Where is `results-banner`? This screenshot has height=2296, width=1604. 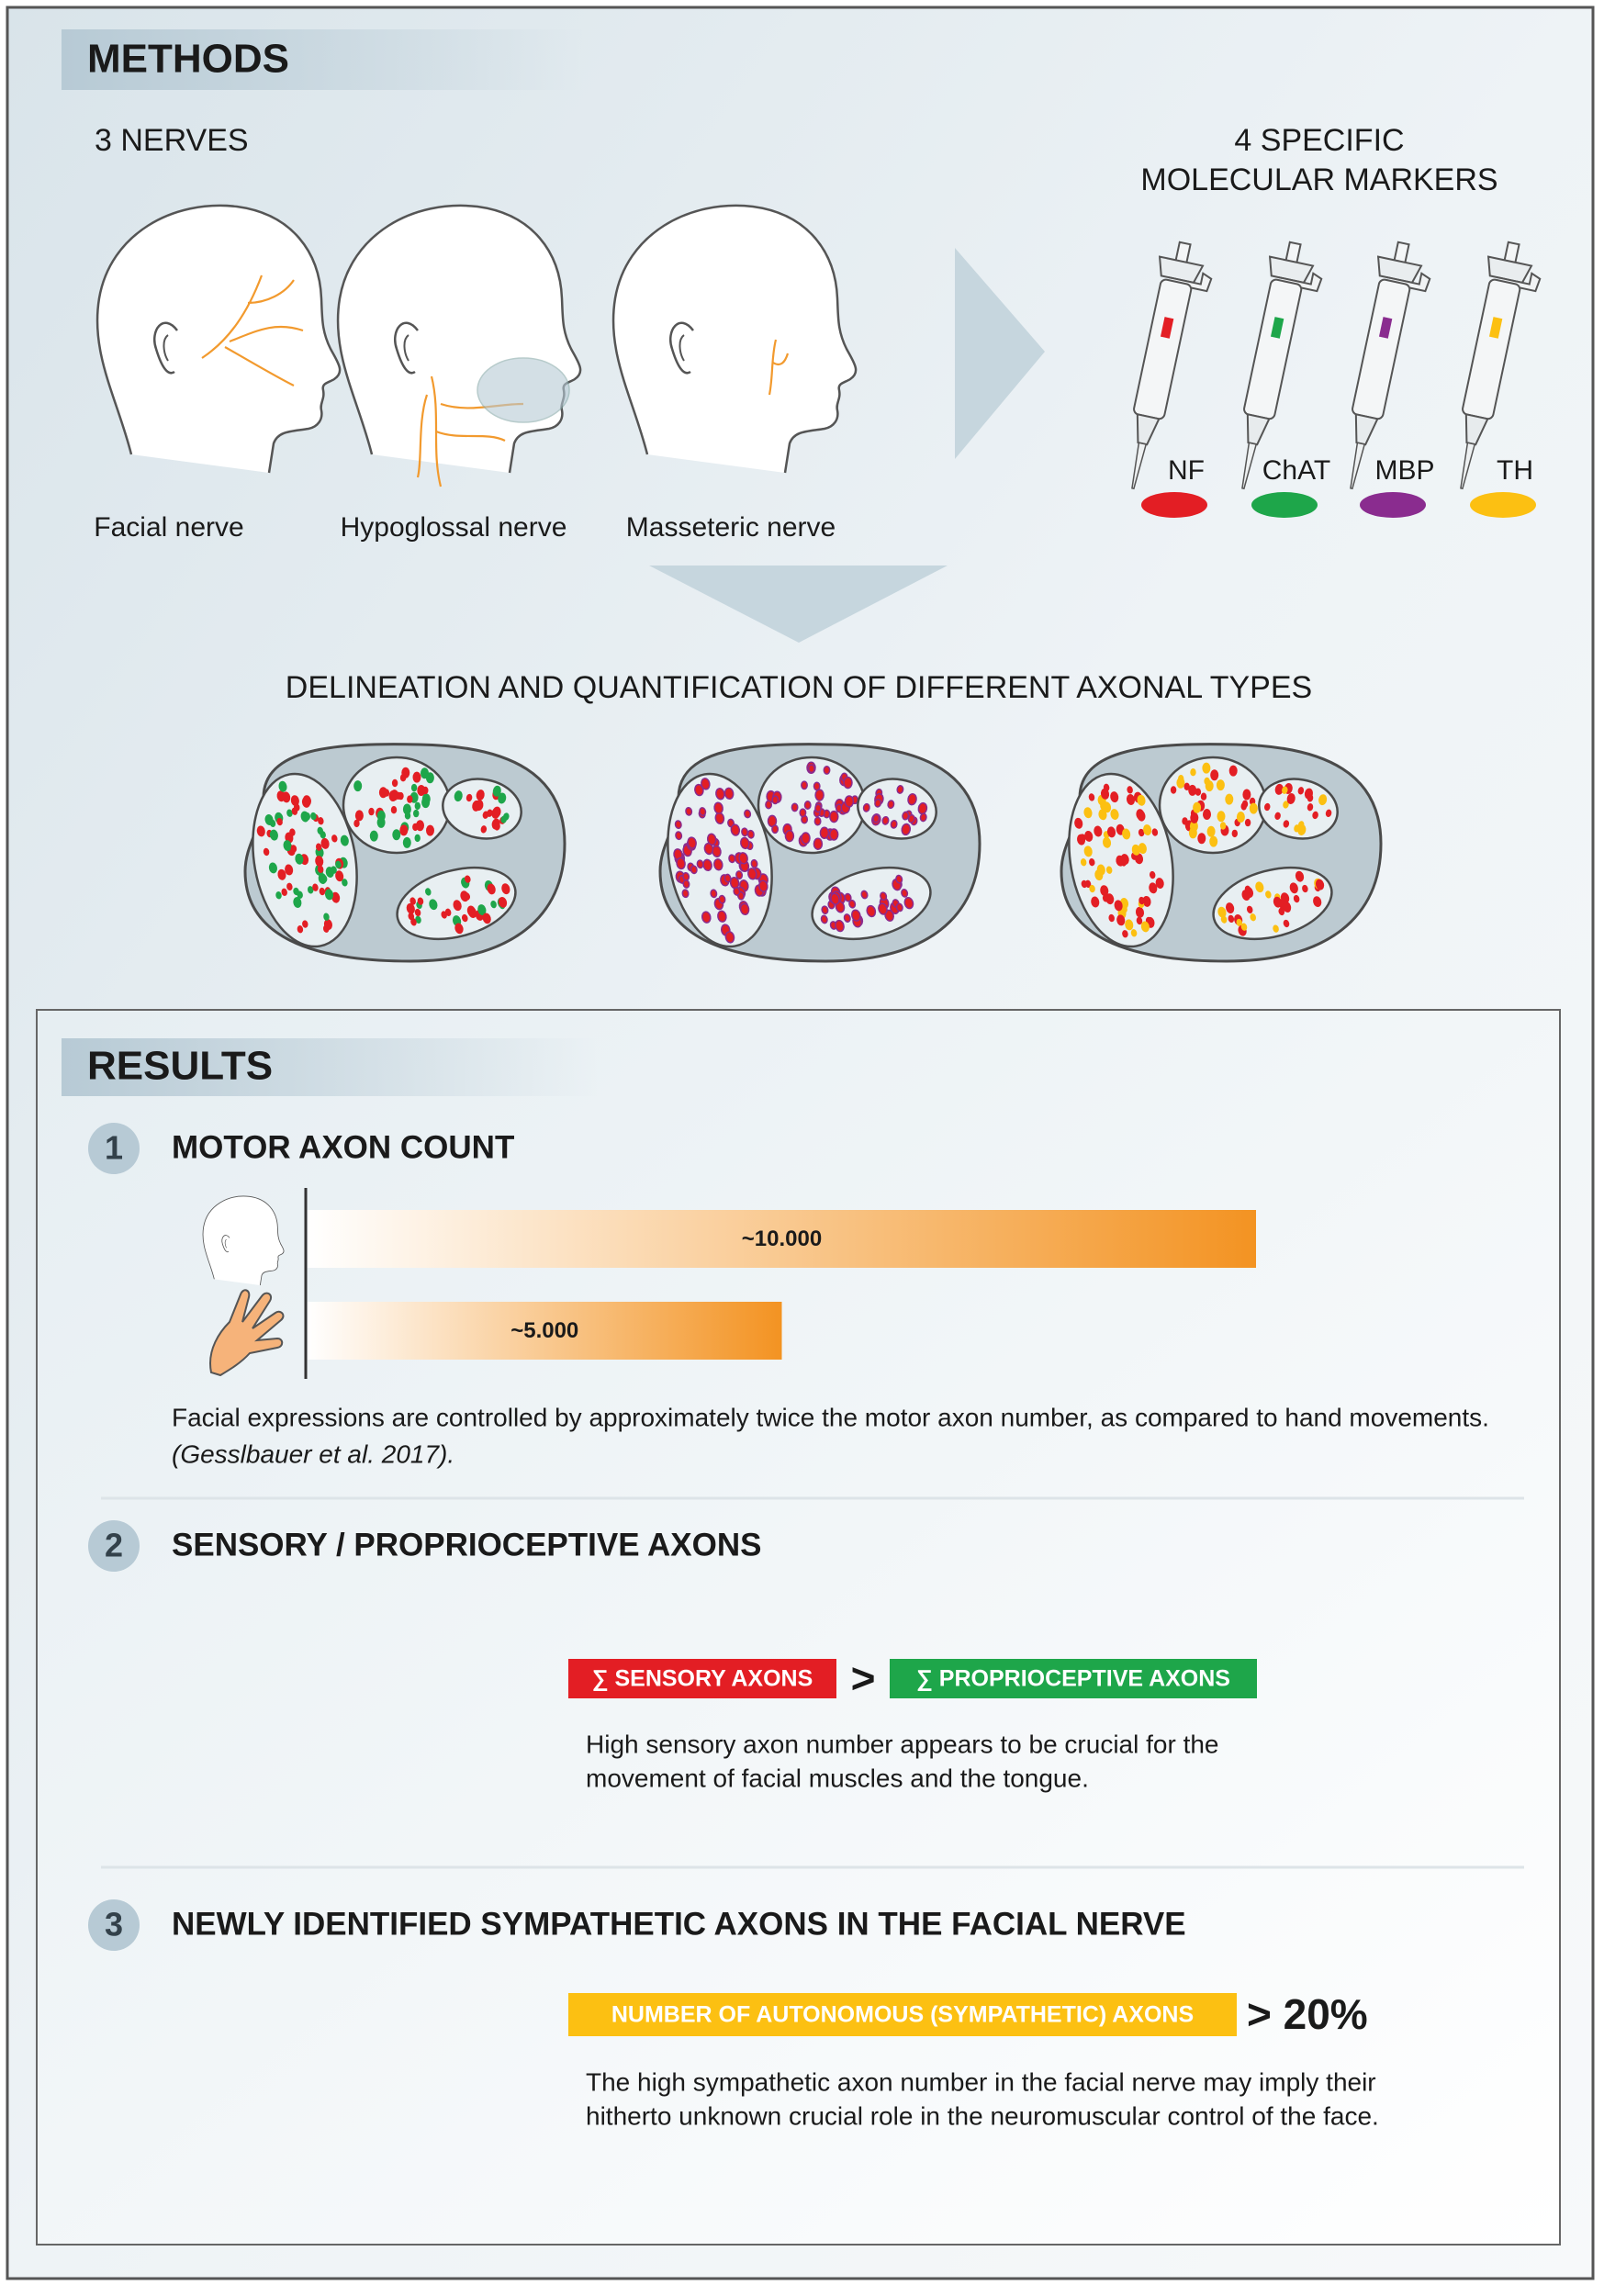 results-banner is located at coordinates (330, 1067).